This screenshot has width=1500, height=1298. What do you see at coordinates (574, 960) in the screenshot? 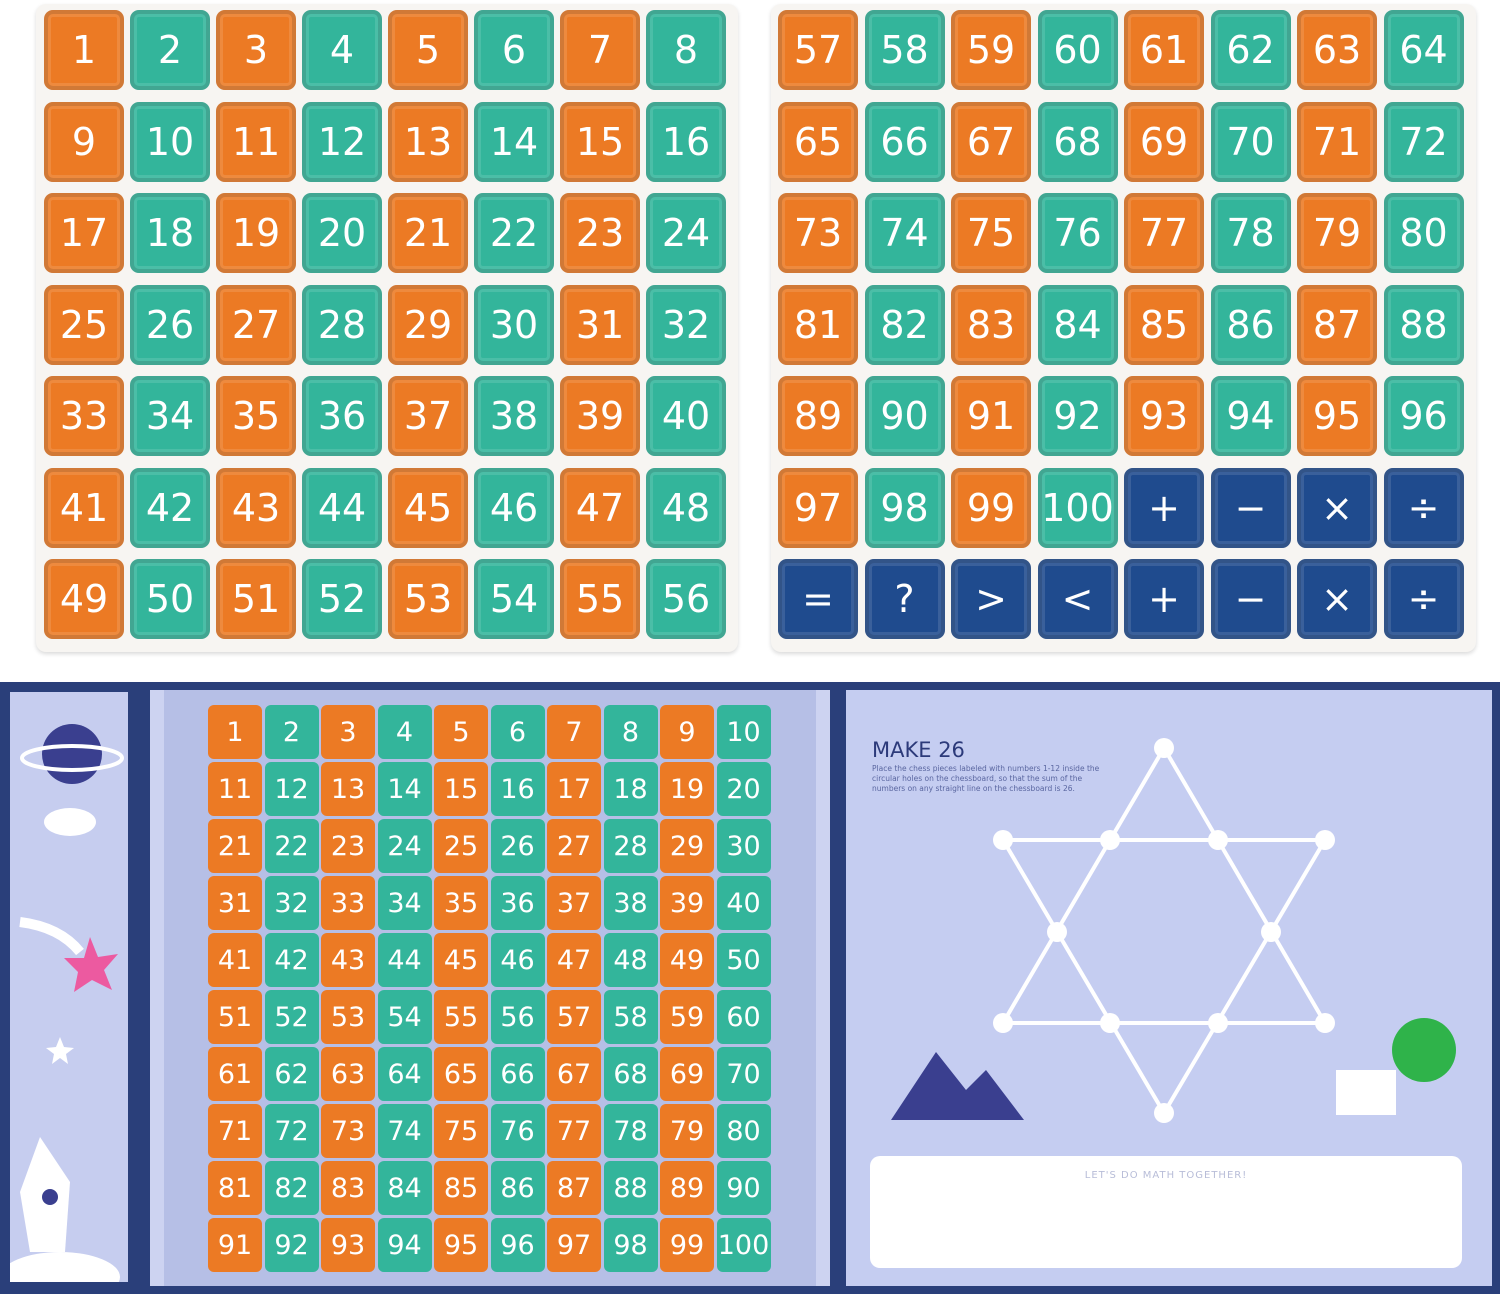
I see `number-tile: 47` at bounding box center [574, 960].